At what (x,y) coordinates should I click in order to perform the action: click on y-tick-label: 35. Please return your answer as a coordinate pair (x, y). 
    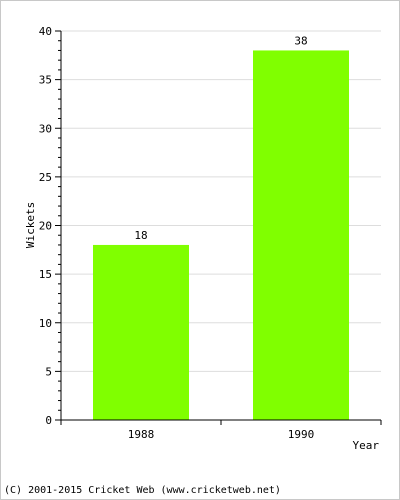
    Looking at the image, I should click on (45, 80).